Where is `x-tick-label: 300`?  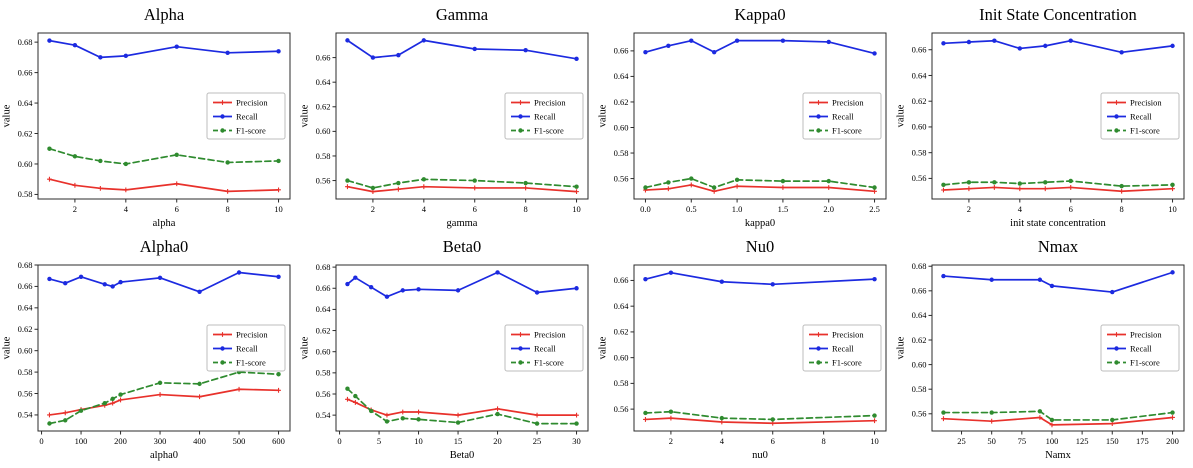
x-tick-label: 300 is located at coordinates (160, 441).